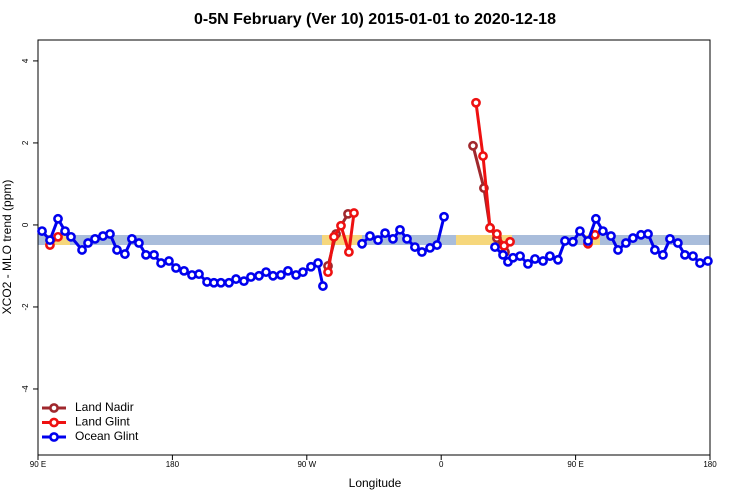 The height and width of the screenshot is (500, 750). Describe the element at coordinates (102, 422) in the screenshot. I see `legend-label: Land Glint` at that location.